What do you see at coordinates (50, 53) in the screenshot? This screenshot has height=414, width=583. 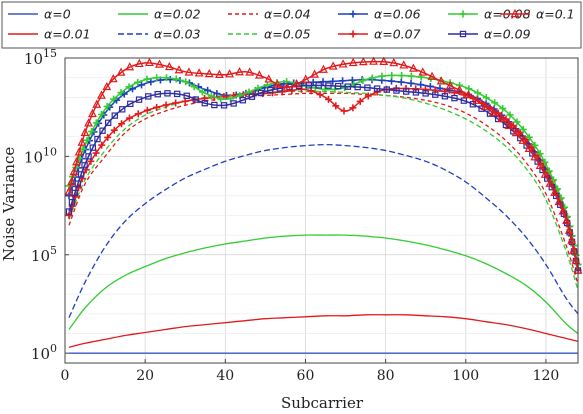 I see `y-tick-exponent: 15` at bounding box center [50, 53].